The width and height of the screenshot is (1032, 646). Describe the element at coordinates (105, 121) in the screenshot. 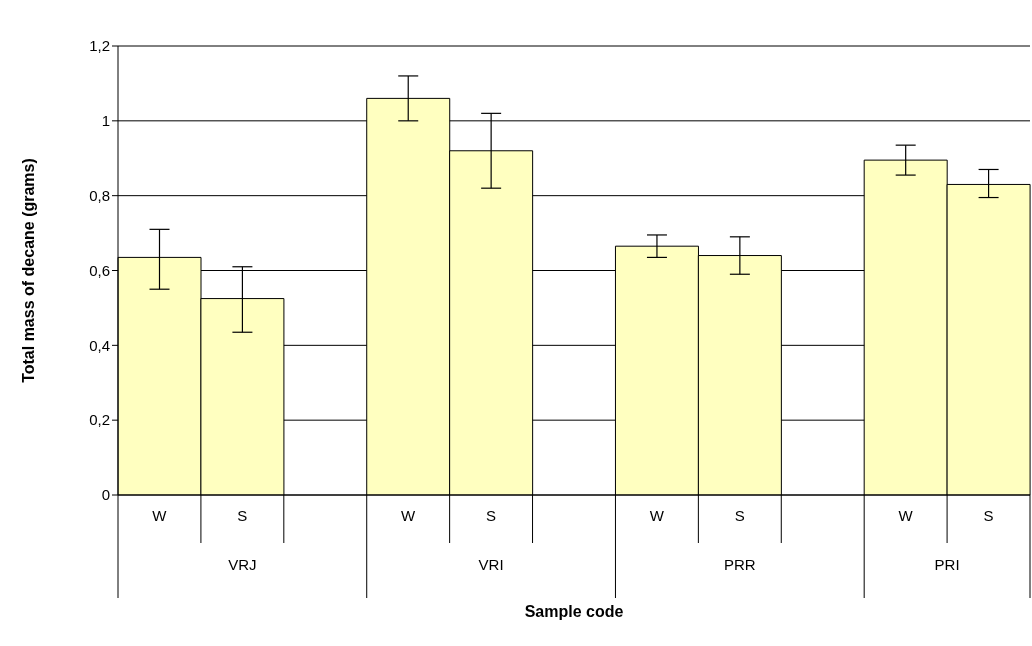

I see `y-tick-label: 1` at that location.